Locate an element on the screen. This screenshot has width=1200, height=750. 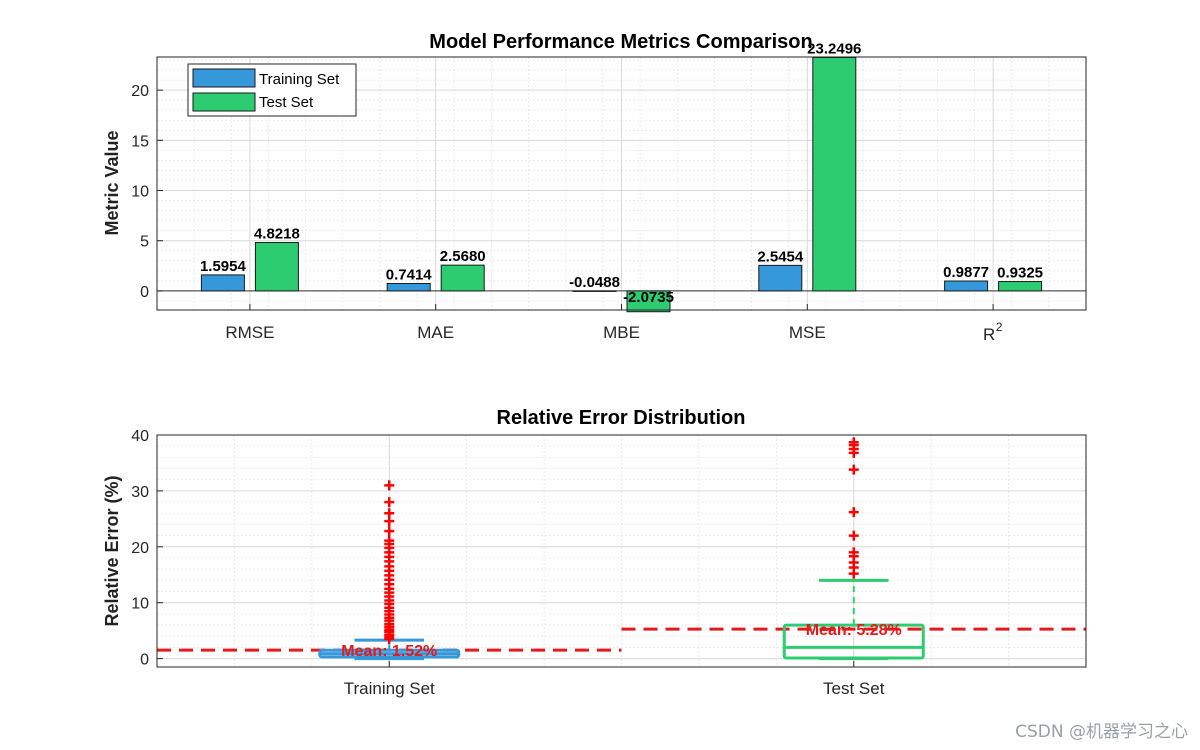
box-test-set is located at coordinates (853, 641).